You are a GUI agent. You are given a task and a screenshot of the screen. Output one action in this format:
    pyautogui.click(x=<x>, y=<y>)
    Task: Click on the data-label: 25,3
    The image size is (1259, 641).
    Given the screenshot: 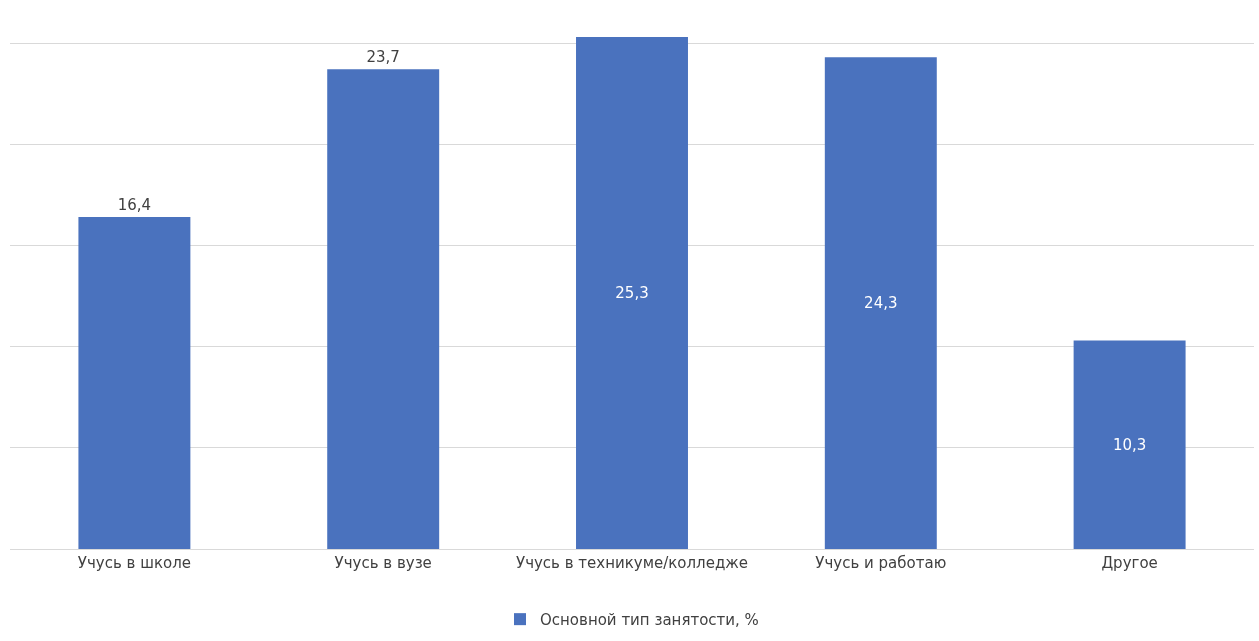 What is the action you would take?
    pyautogui.click(x=632, y=292)
    